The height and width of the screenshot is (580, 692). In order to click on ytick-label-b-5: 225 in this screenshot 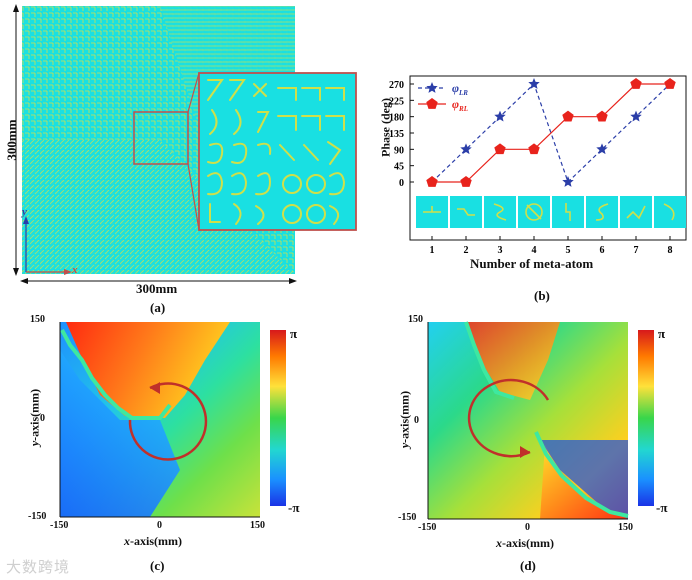, I will do `click(396, 101)`.